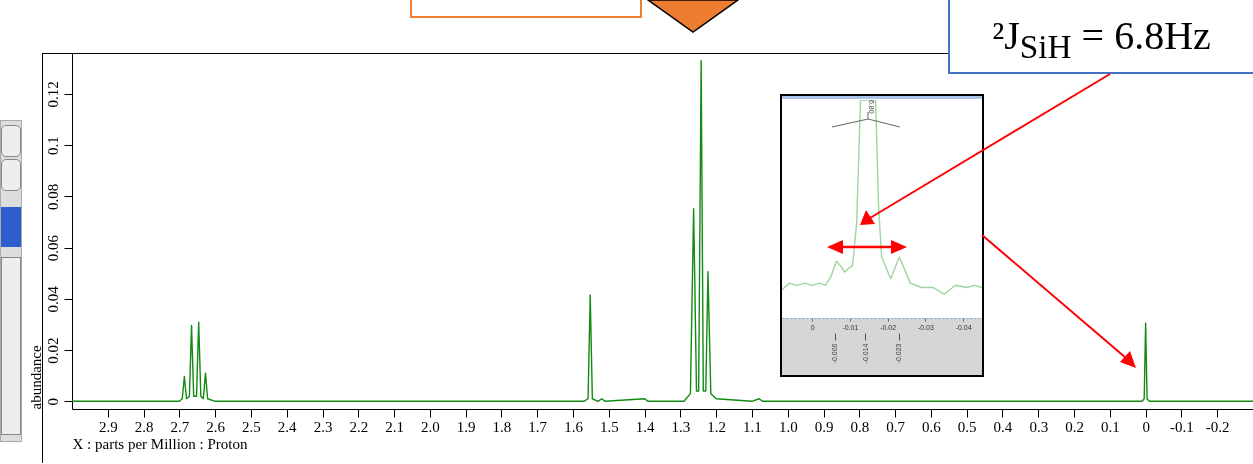 The width and height of the screenshot is (1253, 464). I want to click on x-tick-label: 1.9, so click(466, 426).